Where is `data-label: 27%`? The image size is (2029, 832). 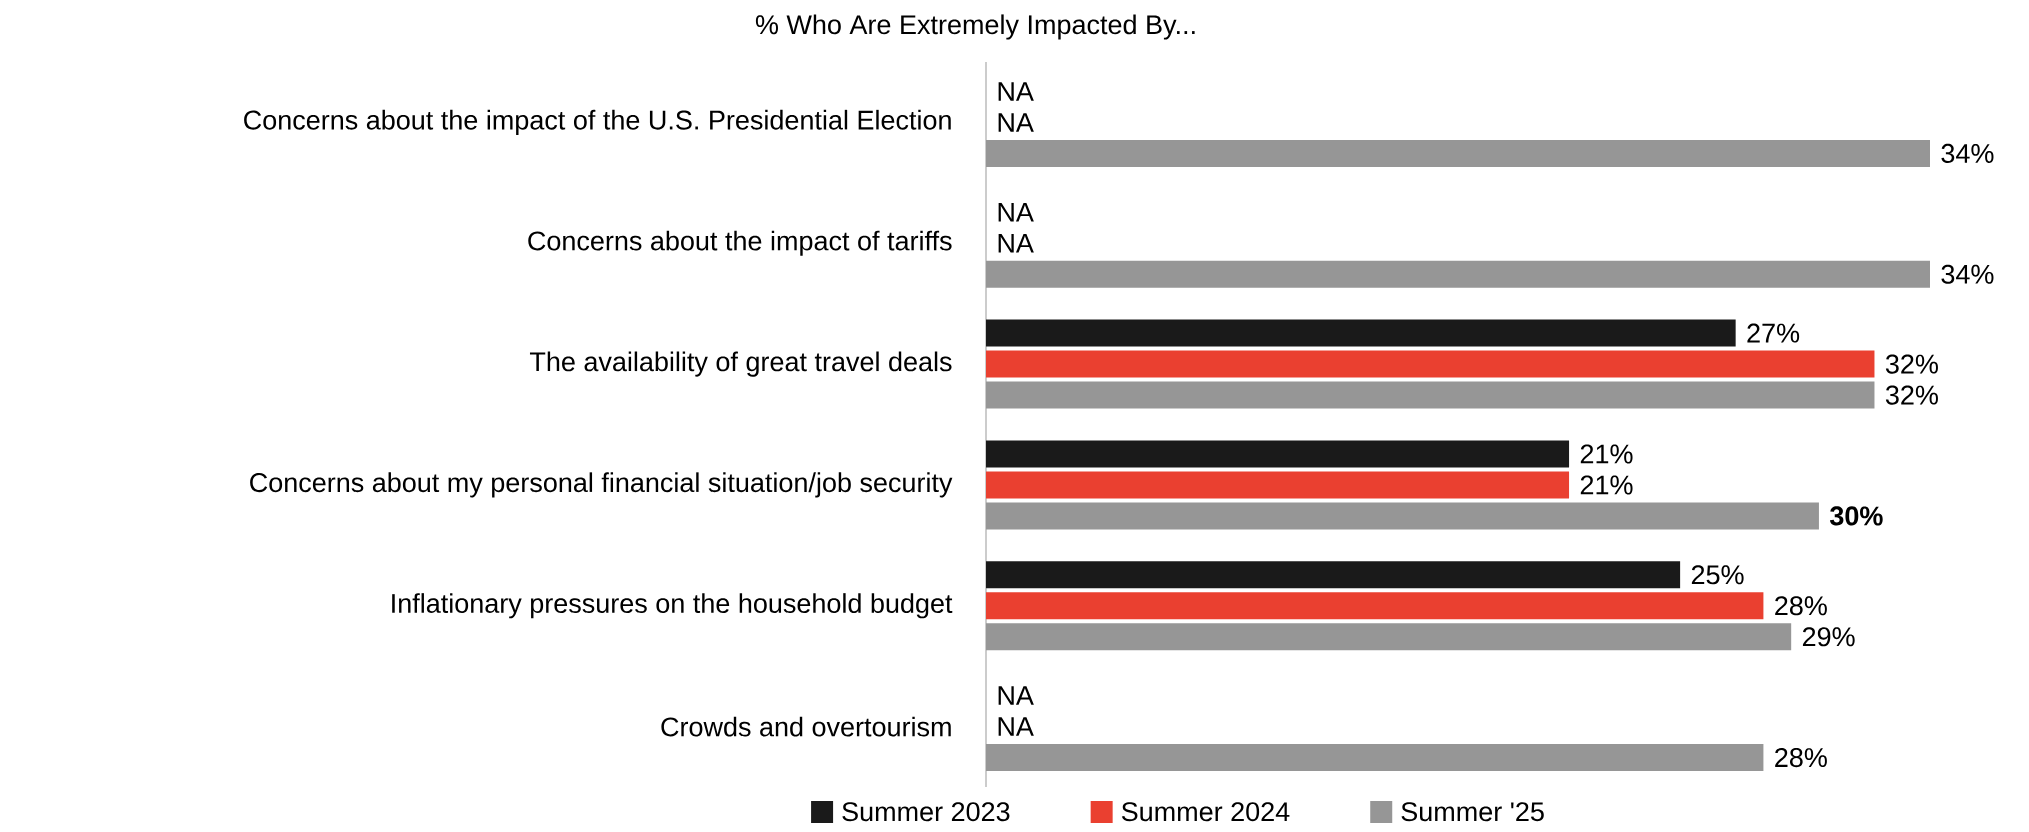
data-label: 27% is located at coordinates (1773, 333).